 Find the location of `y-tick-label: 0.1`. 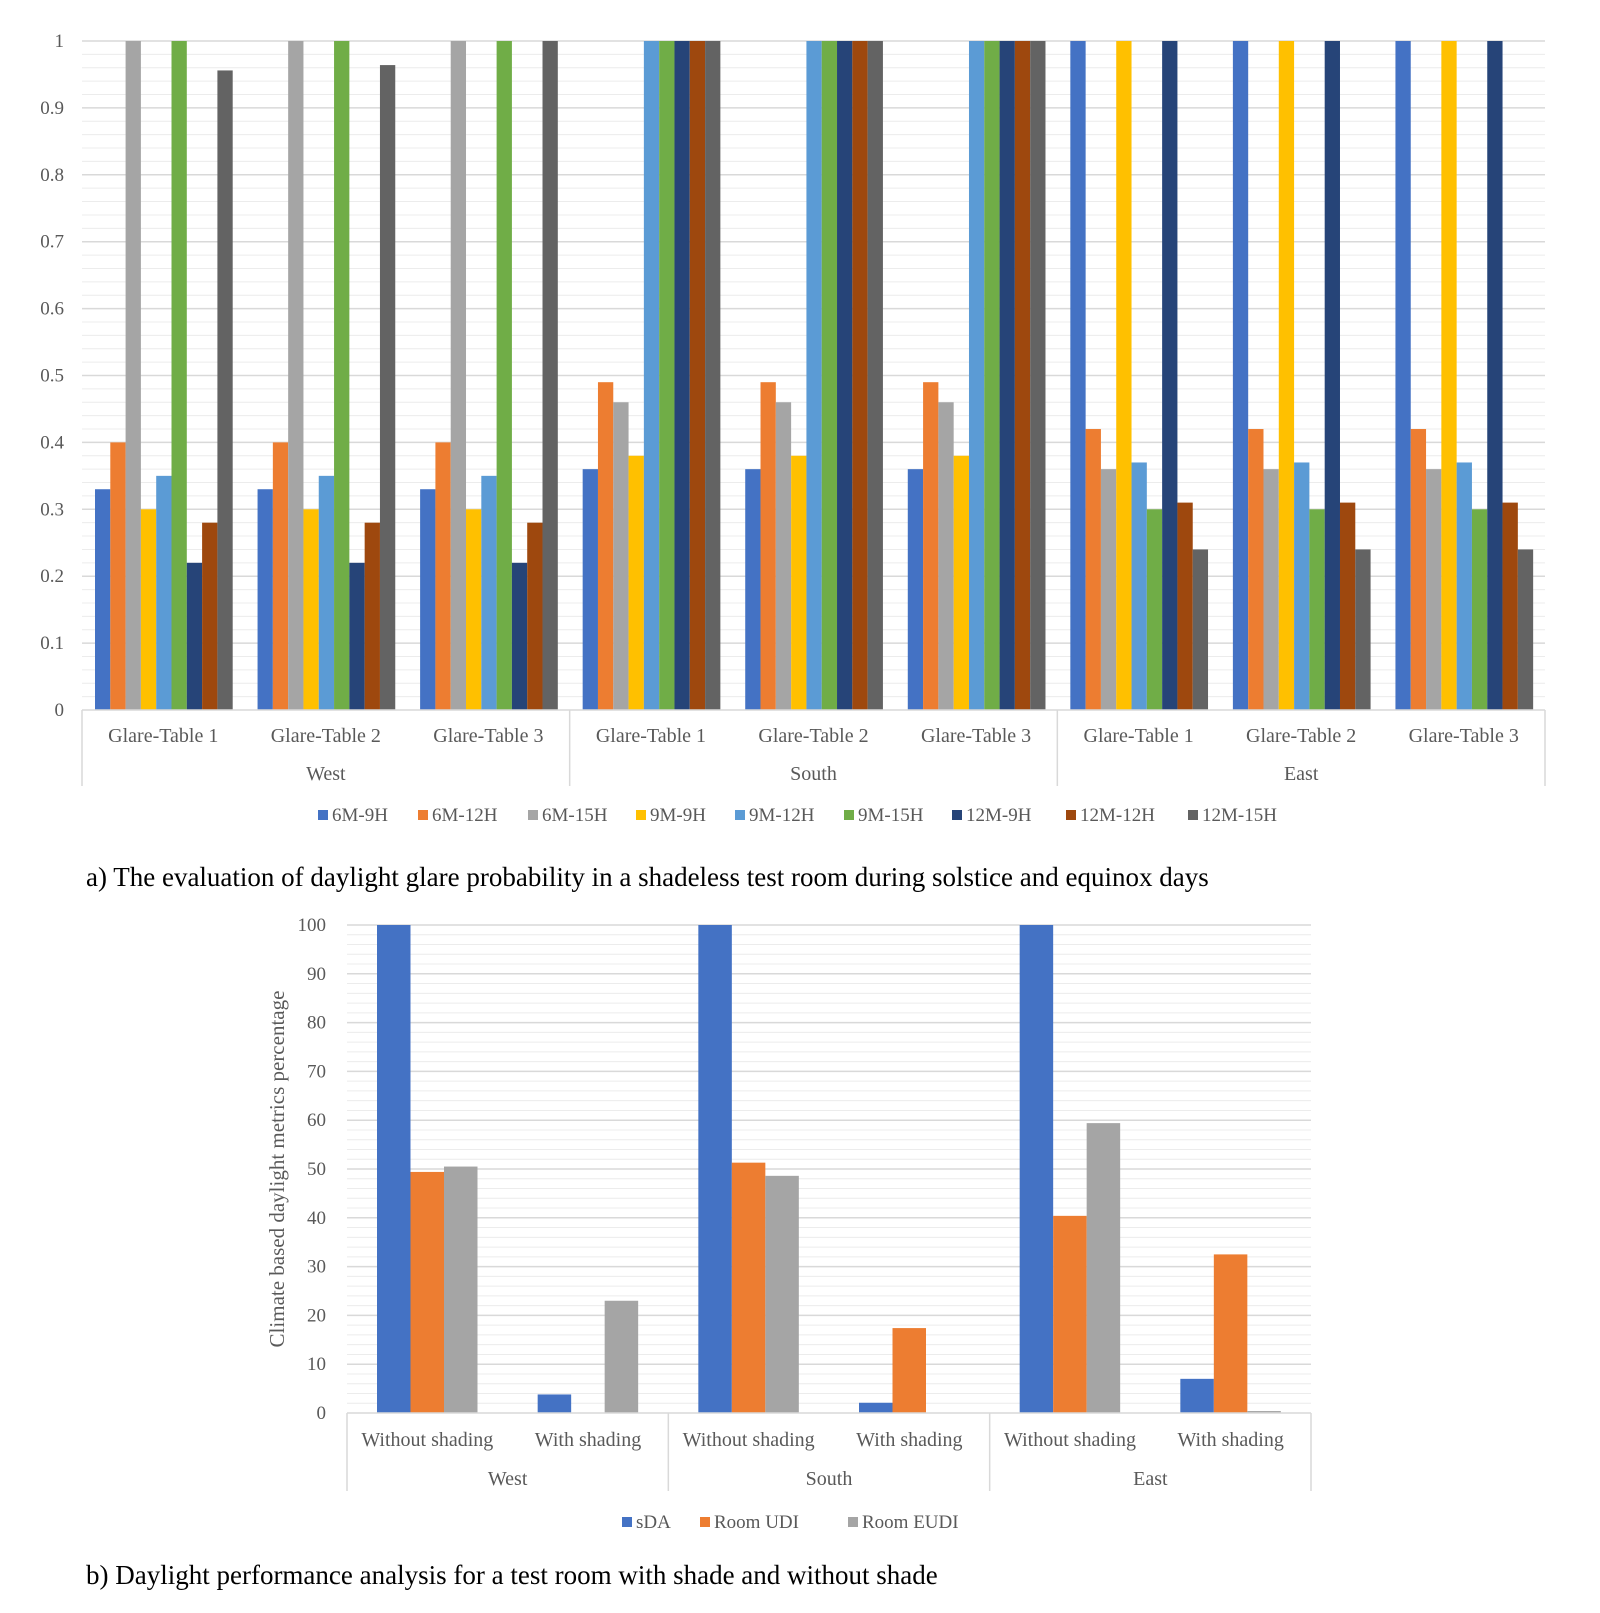

y-tick-label: 0.1 is located at coordinates (52, 643).